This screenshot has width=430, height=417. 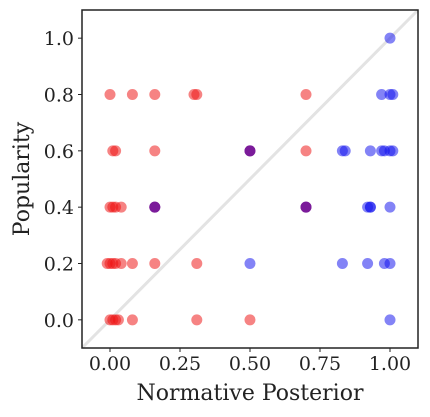 What do you see at coordinates (59, 39) in the screenshot?
I see `y-tick-label: 1.0` at bounding box center [59, 39].